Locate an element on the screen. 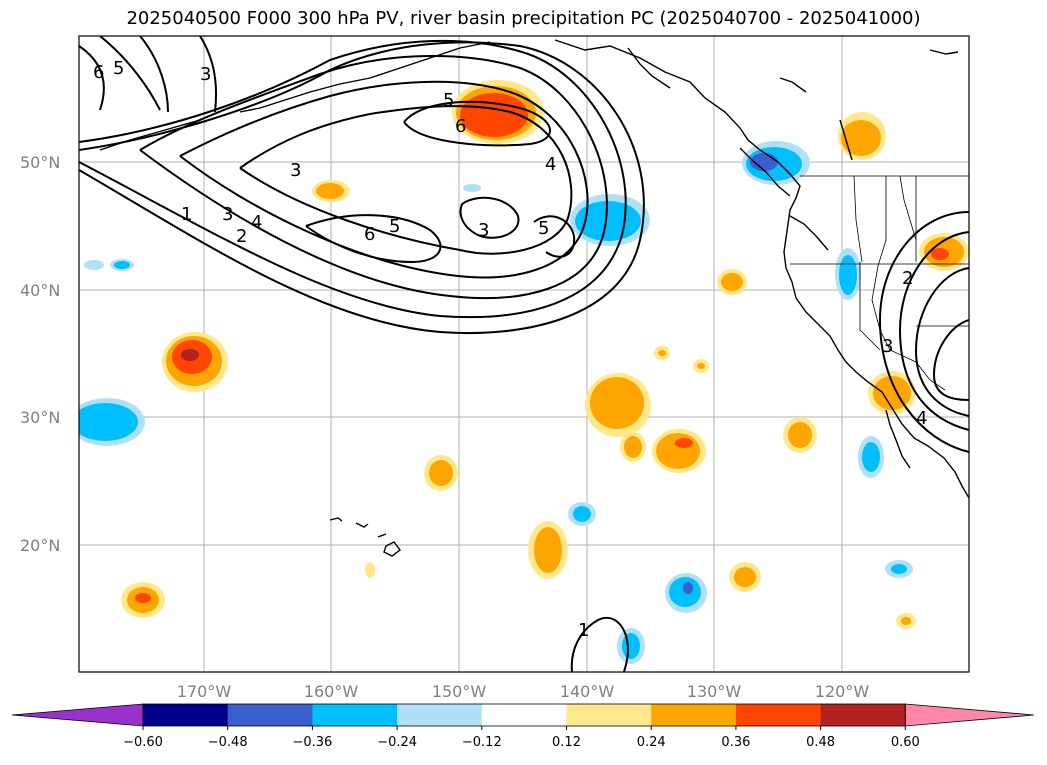 Image resolution: width=1047 pixels, height=765 pixels. colorbar-tick-label: −0.48 is located at coordinates (228, 742).